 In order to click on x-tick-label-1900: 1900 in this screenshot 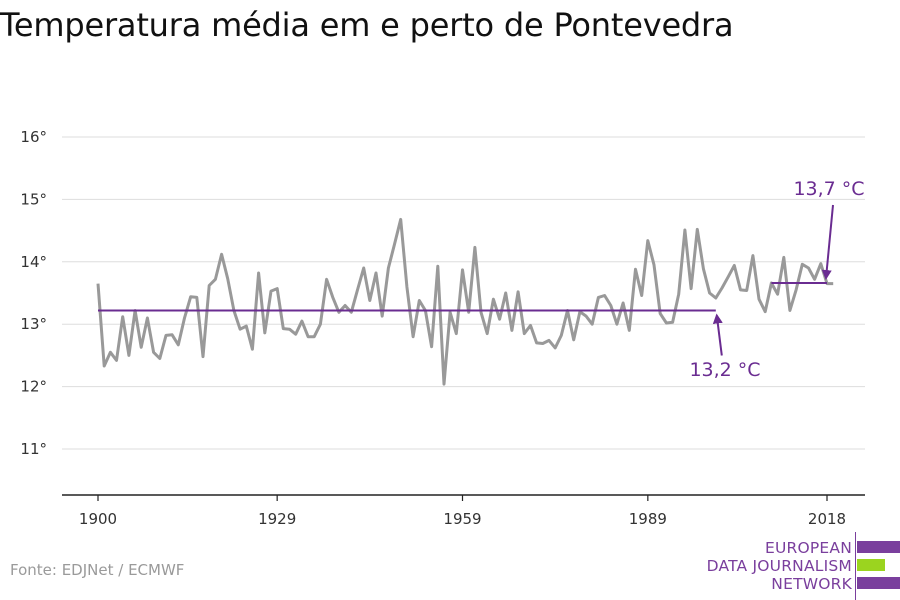, I will do `click(98, 519)`.